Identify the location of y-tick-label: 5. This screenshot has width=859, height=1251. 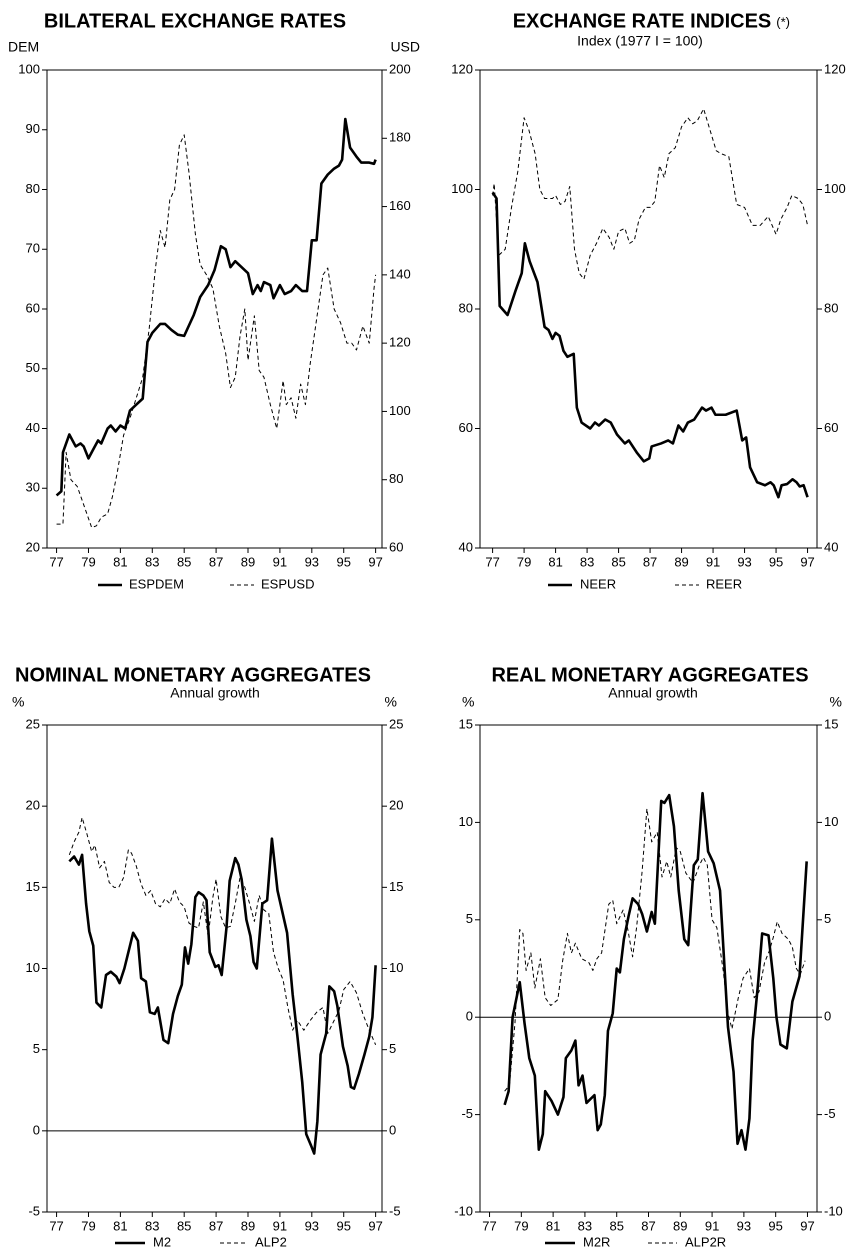
(36, 1048).